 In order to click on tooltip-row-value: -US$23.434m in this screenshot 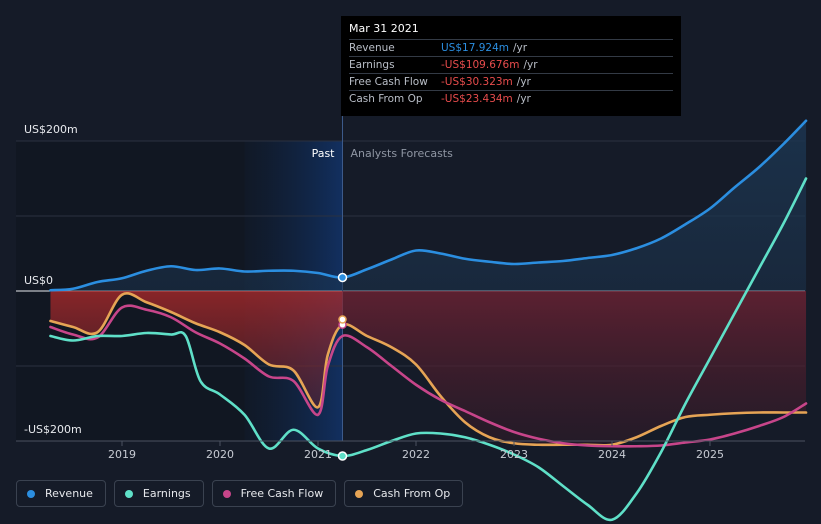, I will do `click(477, 99)`.